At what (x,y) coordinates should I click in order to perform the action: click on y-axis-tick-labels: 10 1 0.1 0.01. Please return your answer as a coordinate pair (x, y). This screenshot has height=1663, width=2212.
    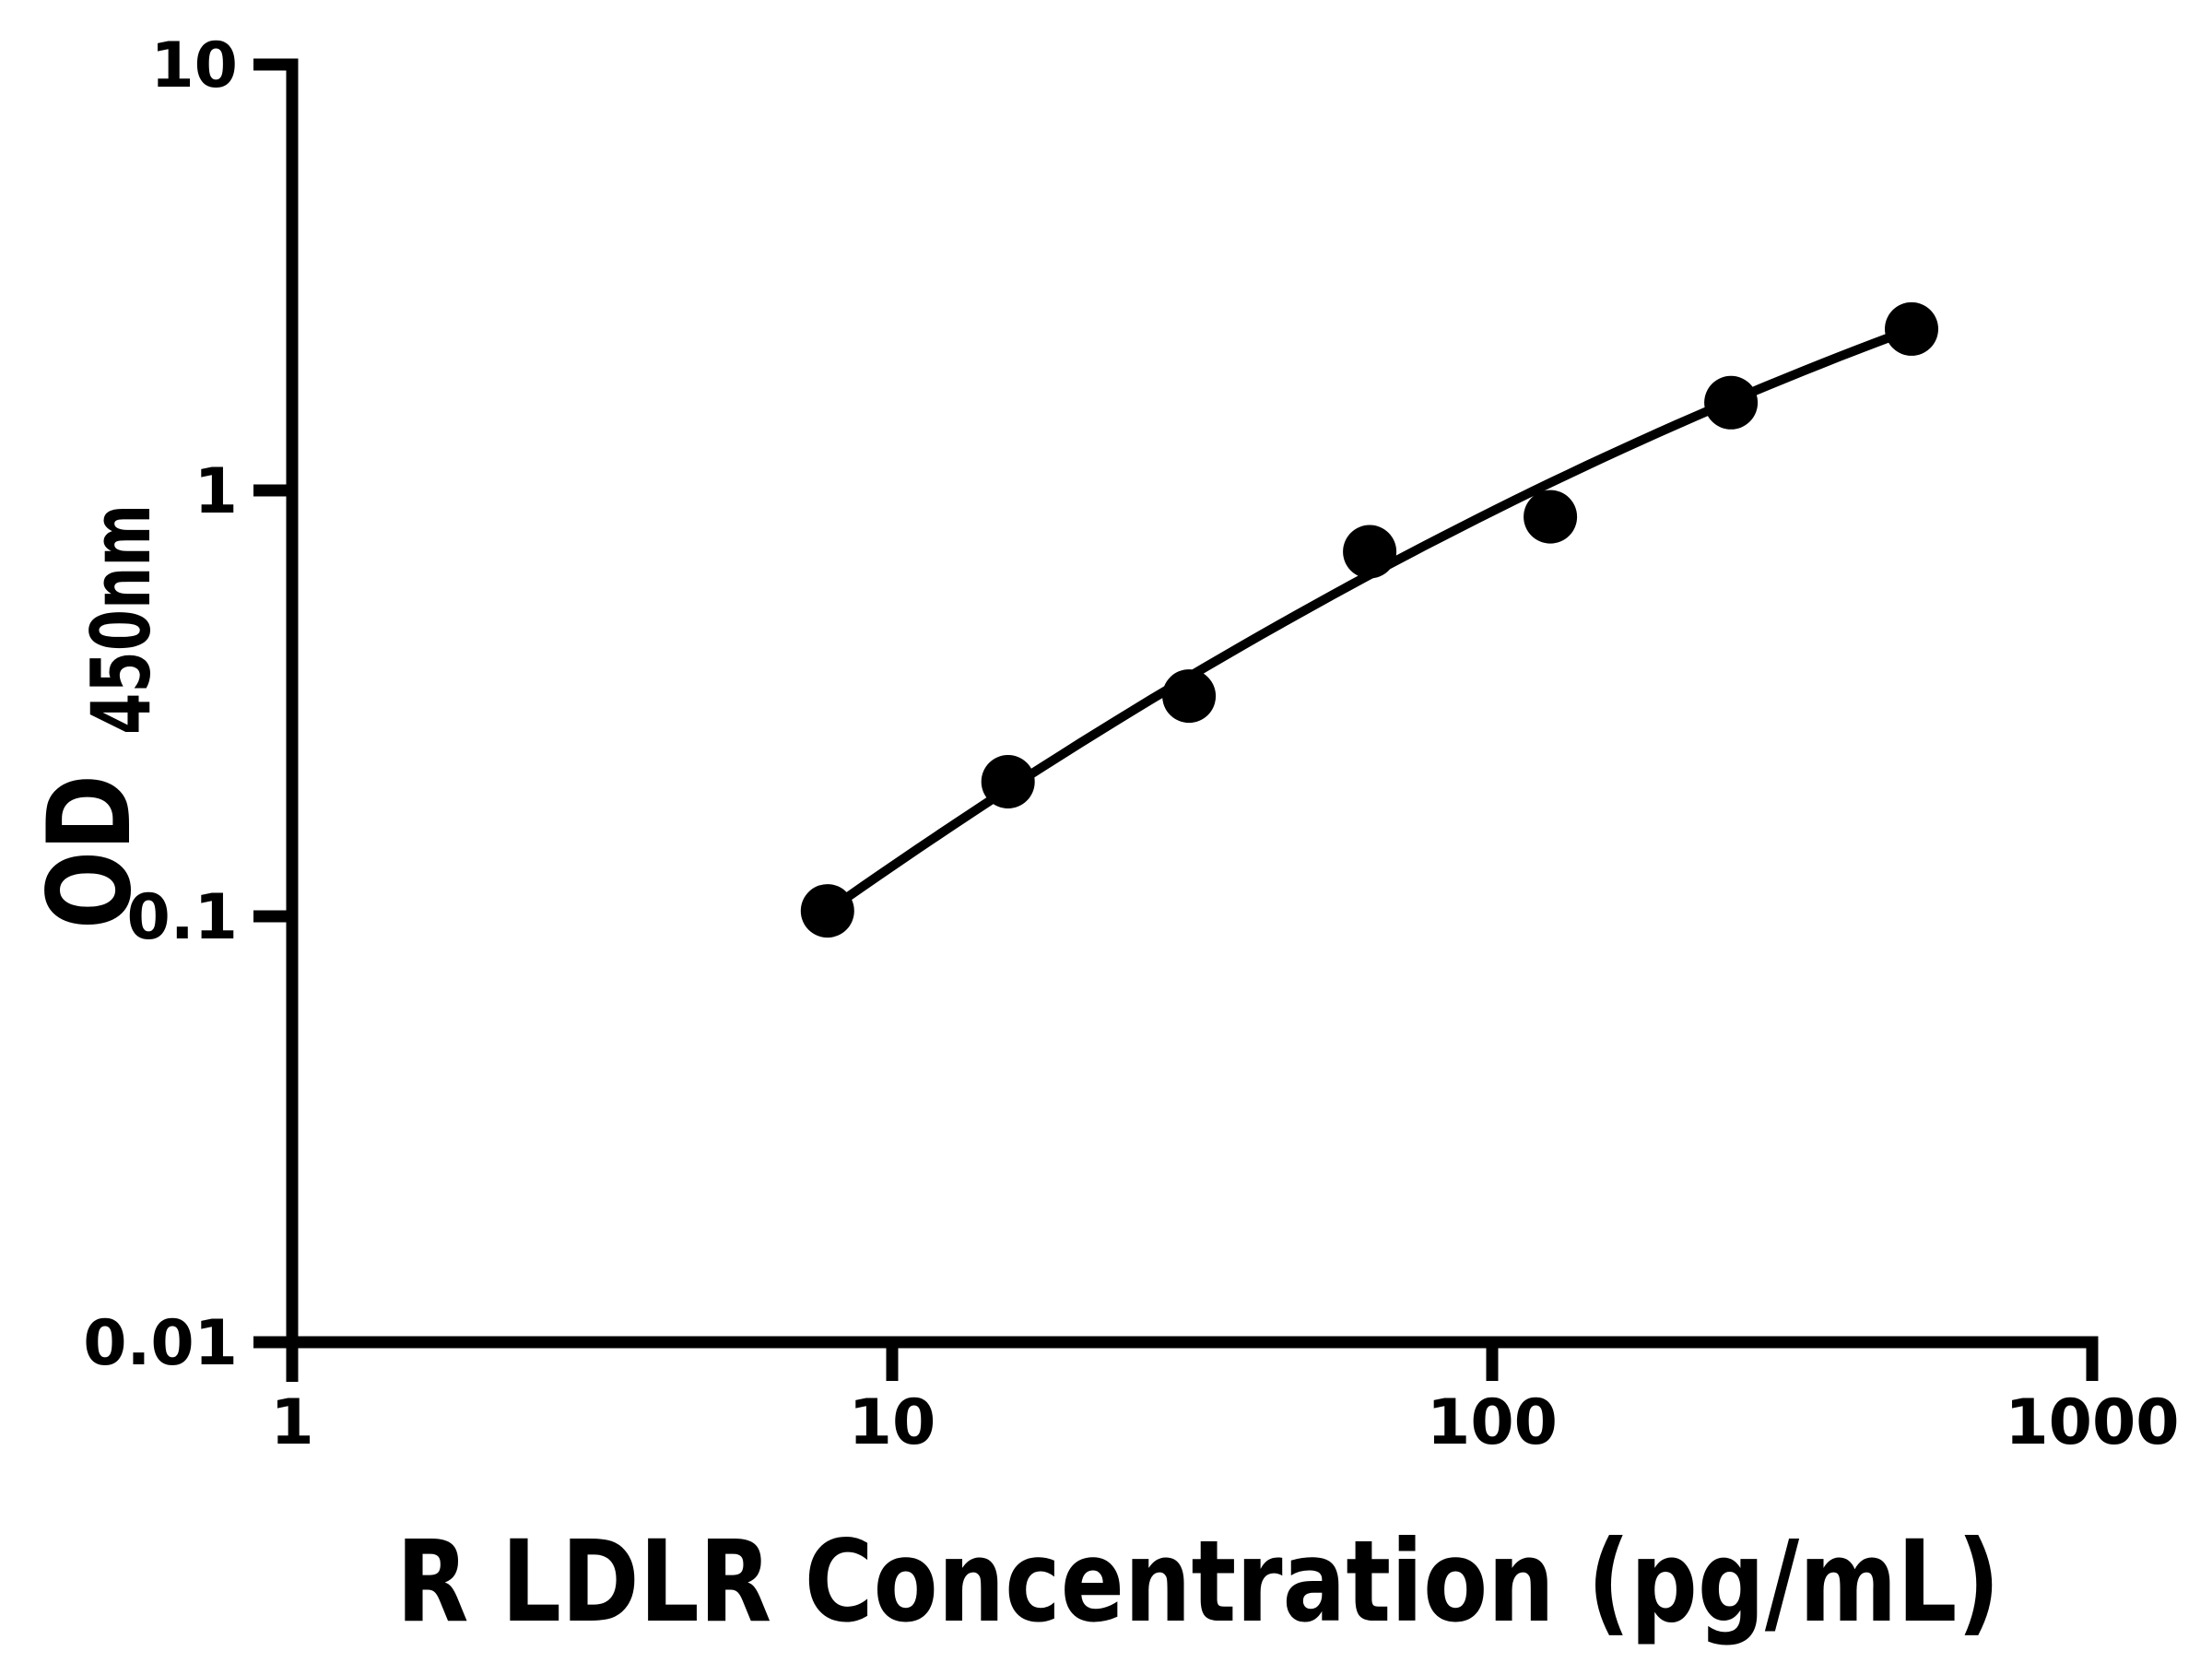
    Looking at the image, I should click on (160, 704).